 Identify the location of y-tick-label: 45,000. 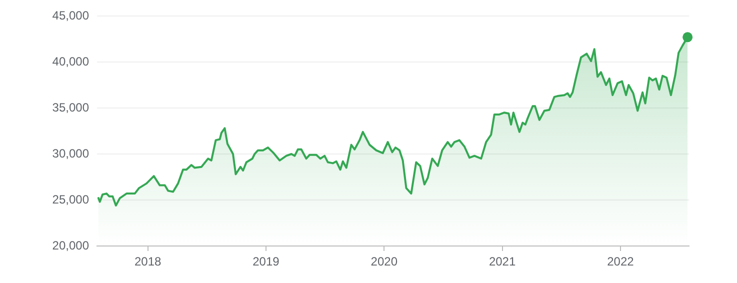
(71, 15).